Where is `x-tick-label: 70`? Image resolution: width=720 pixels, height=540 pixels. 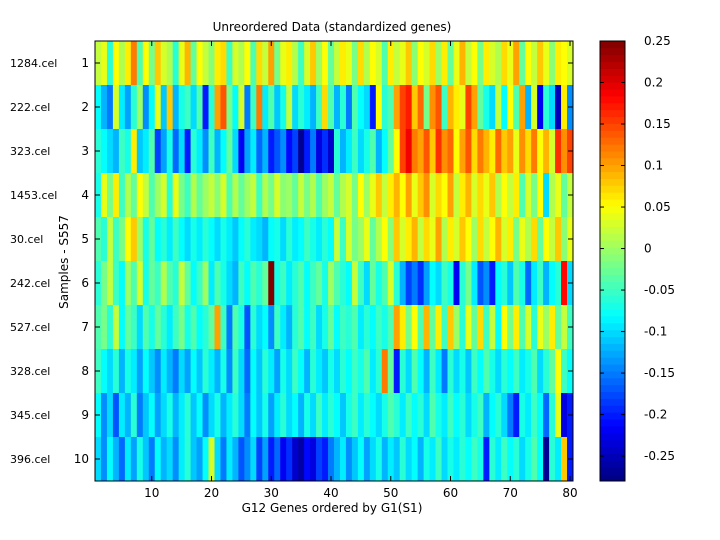
x-tick-label: 70 is located at coordinates (510, 493).